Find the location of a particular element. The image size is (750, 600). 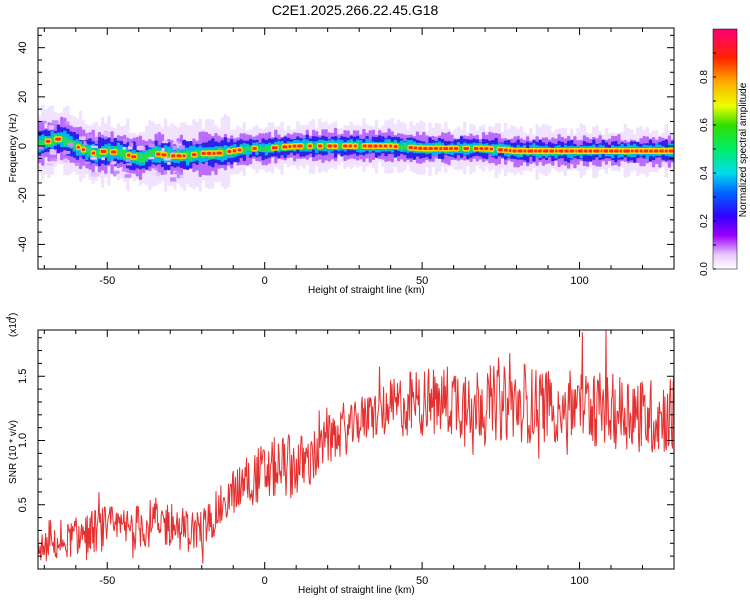

heatmap-peaks is located at coordinates (359, 148).